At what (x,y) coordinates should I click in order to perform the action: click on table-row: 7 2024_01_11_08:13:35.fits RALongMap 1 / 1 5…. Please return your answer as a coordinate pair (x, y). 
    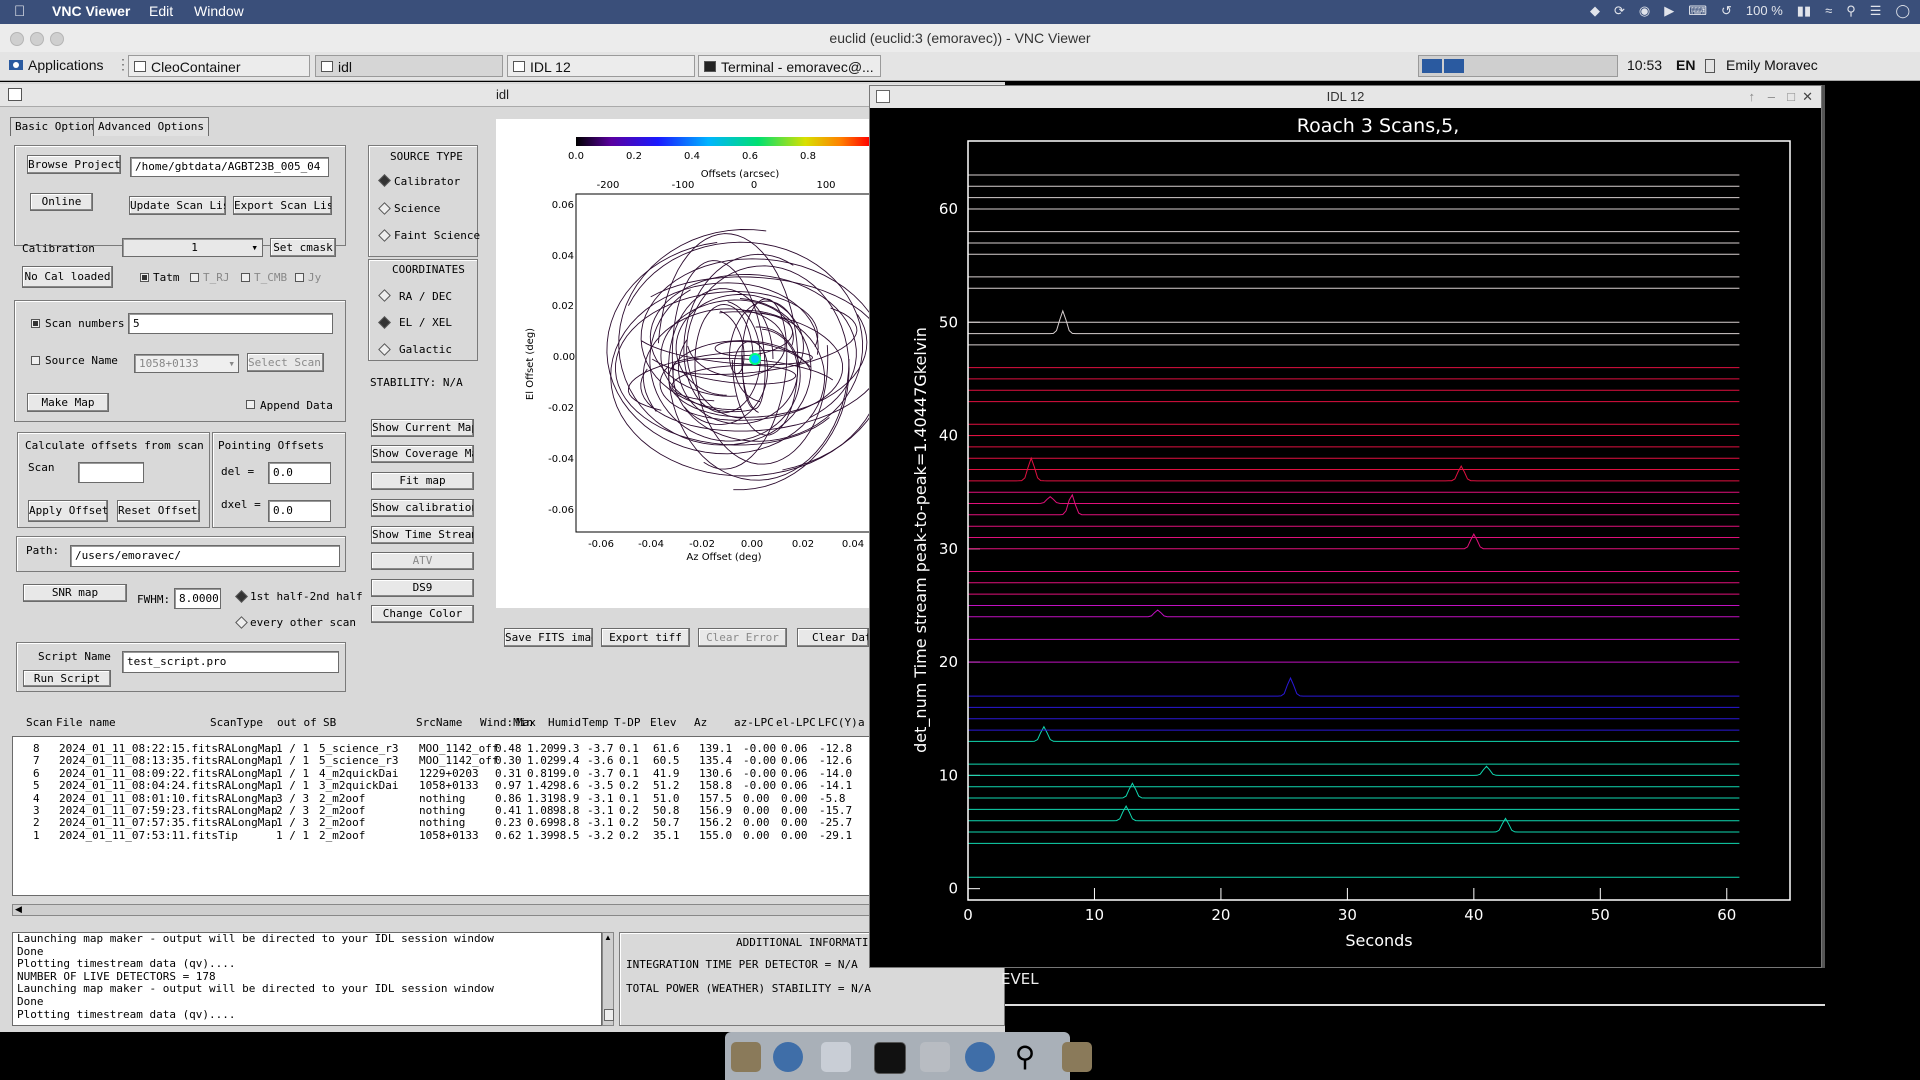
    Looking at the image, I should click on (441, 761).